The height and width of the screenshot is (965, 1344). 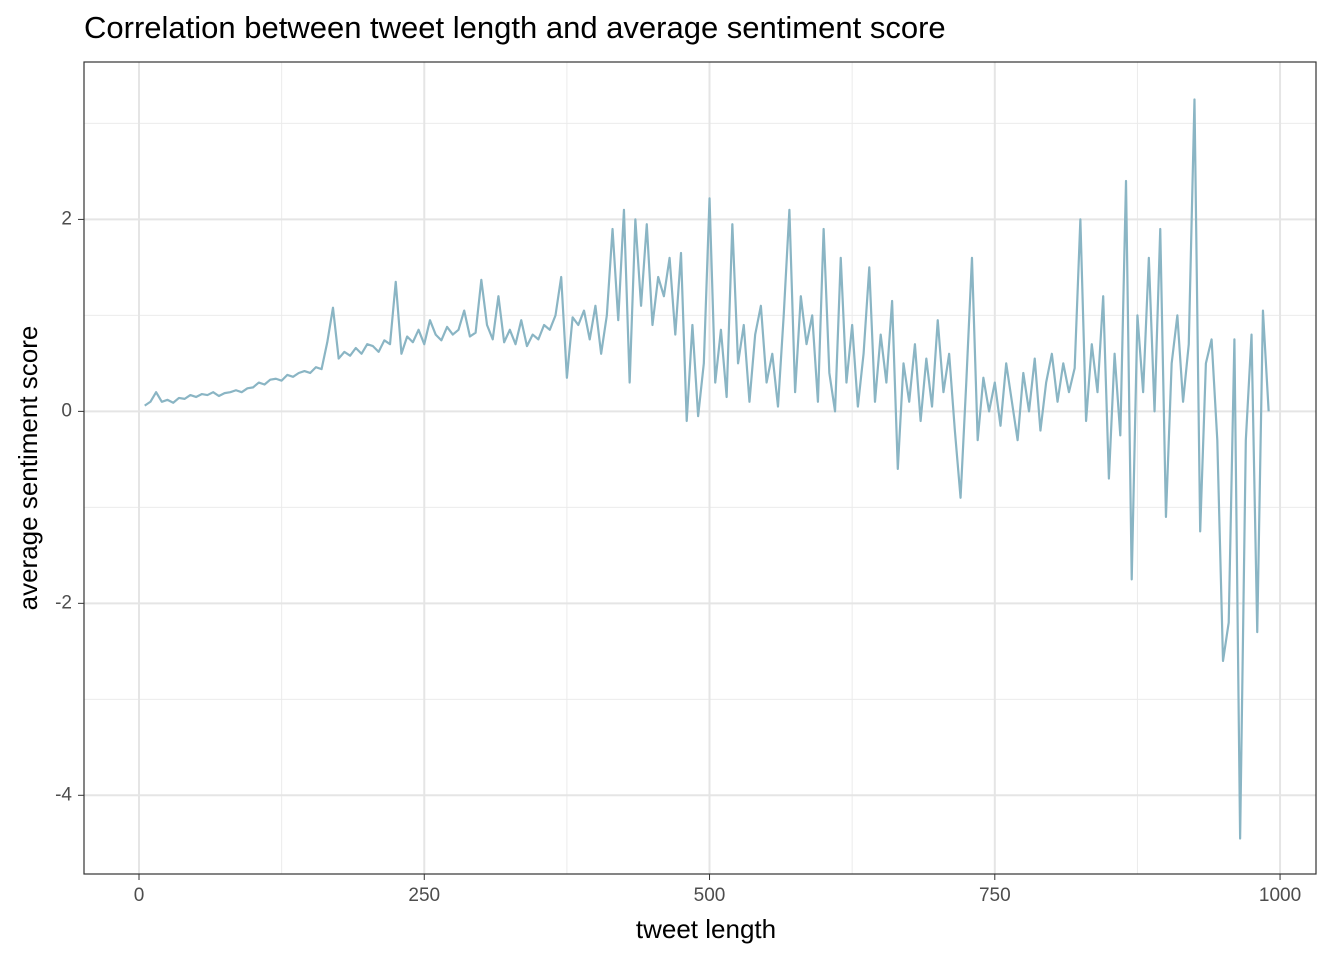 What do you see at coordinates (424, 895) in the screenshot?
I see `x-tick-label: 250` at bounding box center [424, 895].